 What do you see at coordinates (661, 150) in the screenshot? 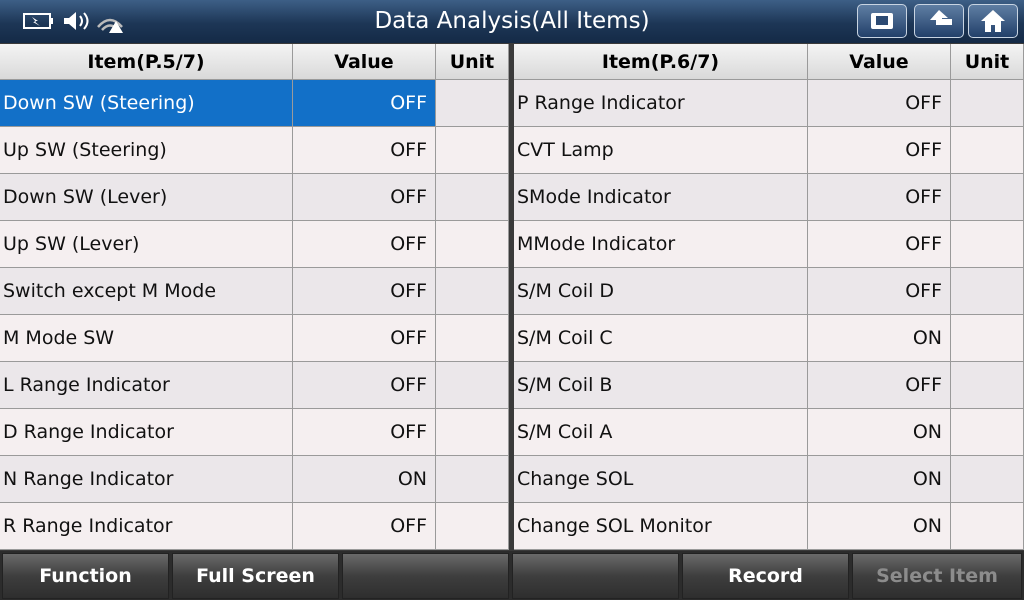
I see `item-cell: CVT Lamp` at bounding box center [661, 150].